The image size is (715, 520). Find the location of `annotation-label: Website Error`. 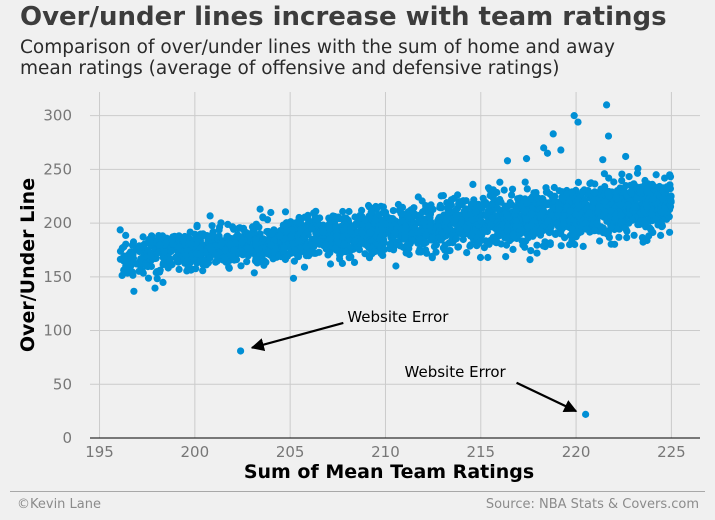

annotation-label: Website Error is located at coordinates (456, 372).